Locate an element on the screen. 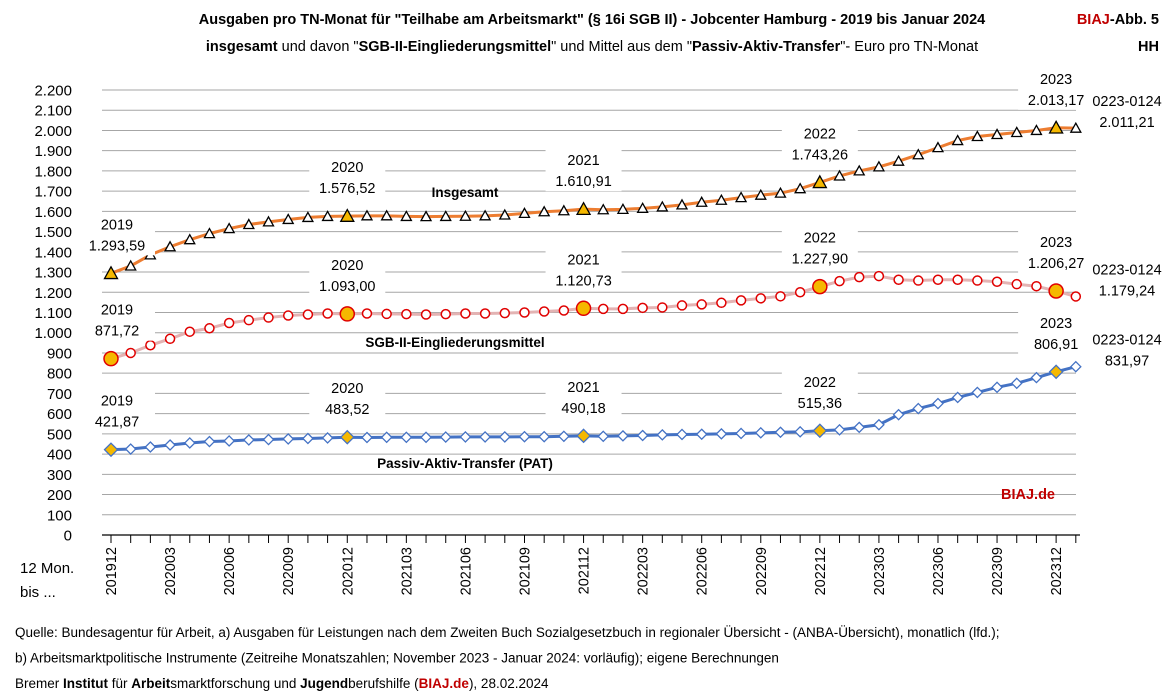 This screenshot has height=700, width=1171. x-tick-label: 201912 is located at coordinates (112, 571).